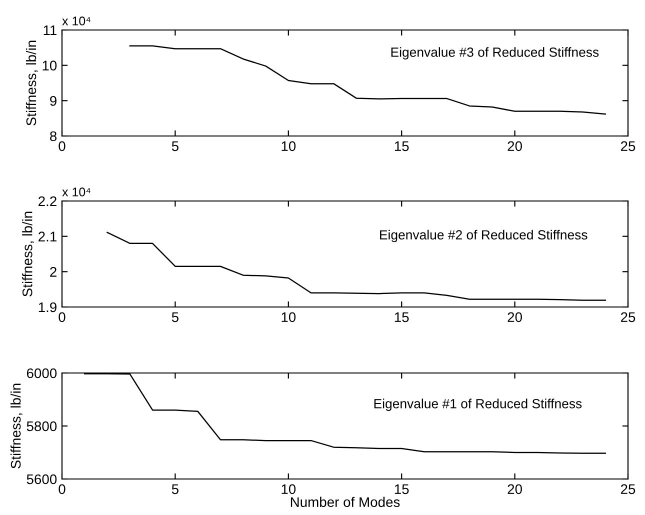 This screenshot has height=515, width=645. What do you see at coordinates (53, 272) in the screenshot?
I see `y-tick-label: 2` at bounding box center [53, 272].